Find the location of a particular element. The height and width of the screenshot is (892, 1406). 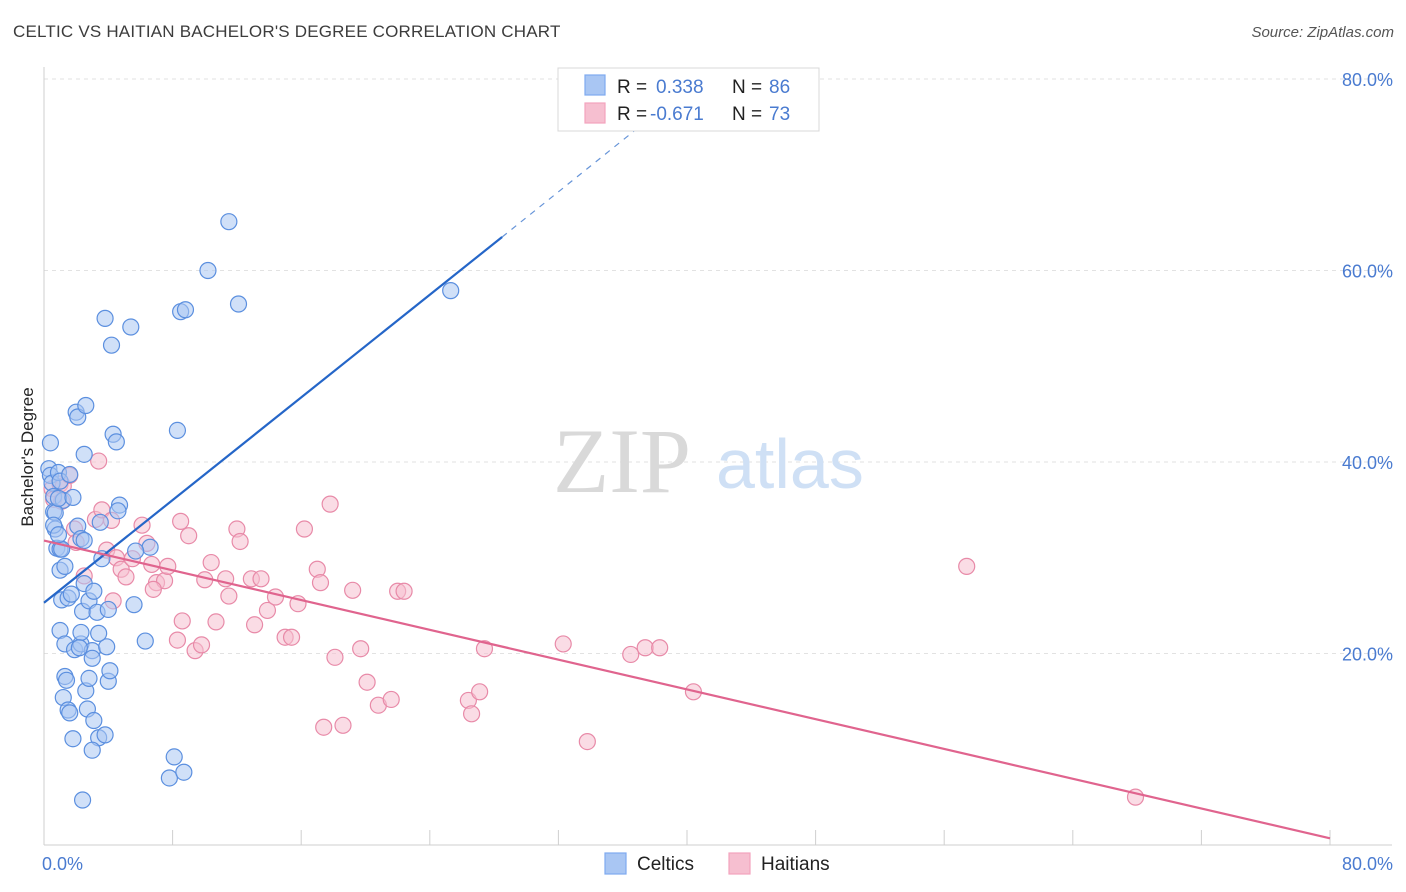

x-tick-label: 80.0% is located at coordinates (1367, 864).